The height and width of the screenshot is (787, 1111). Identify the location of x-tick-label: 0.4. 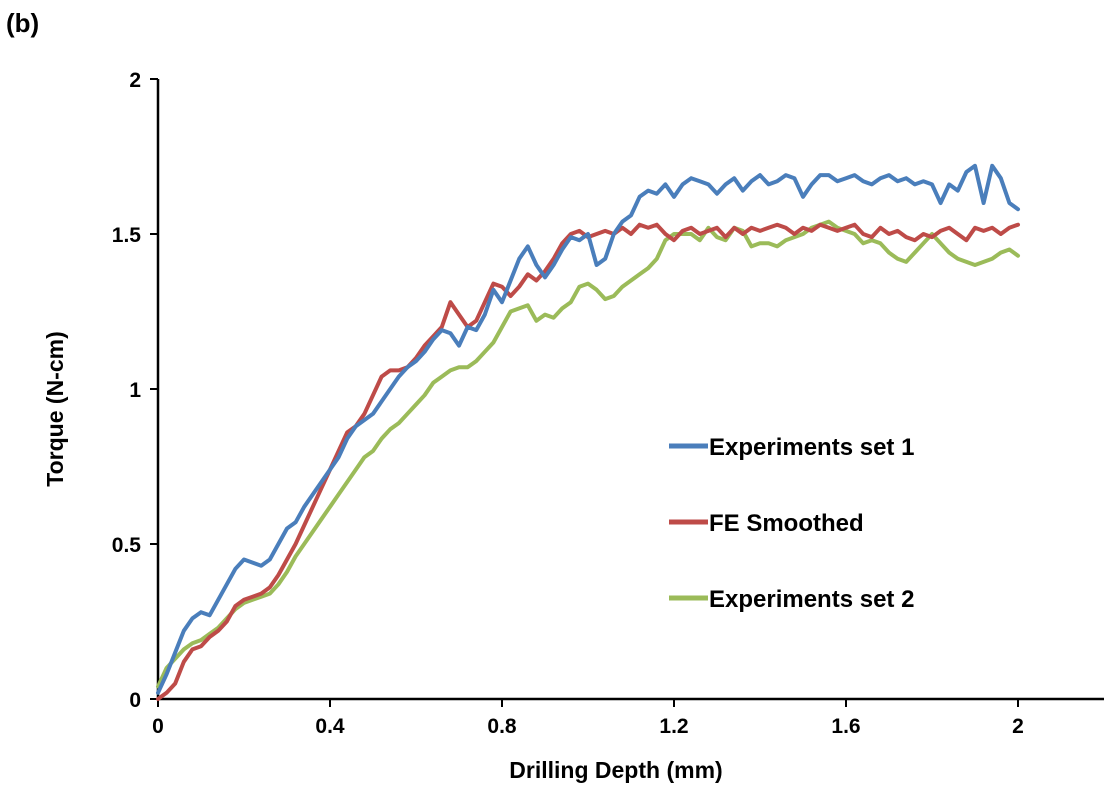
(330, 726).